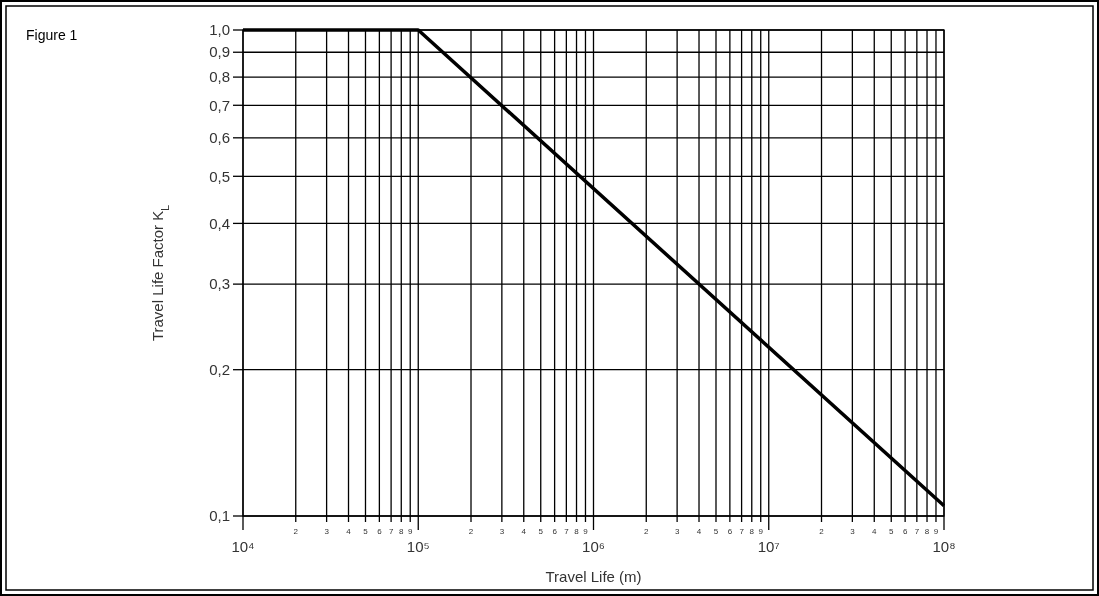  Describe the element at coordinates (219, 105) in the screenshot. I see `y-tick-label: 0,7` at that location.